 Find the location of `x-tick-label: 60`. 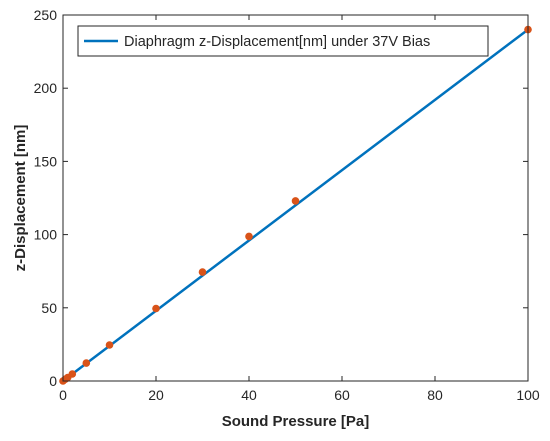

x-tick-label: 60 is located at coordinates (342, 395).